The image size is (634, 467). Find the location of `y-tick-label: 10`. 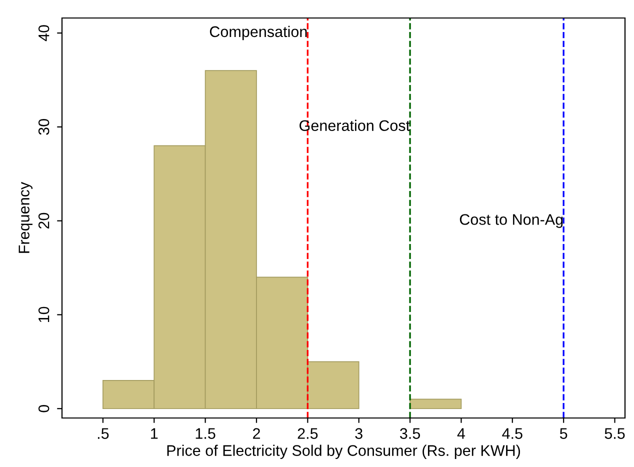

y-tick-label: 10 is located at coordinates (44, 314).